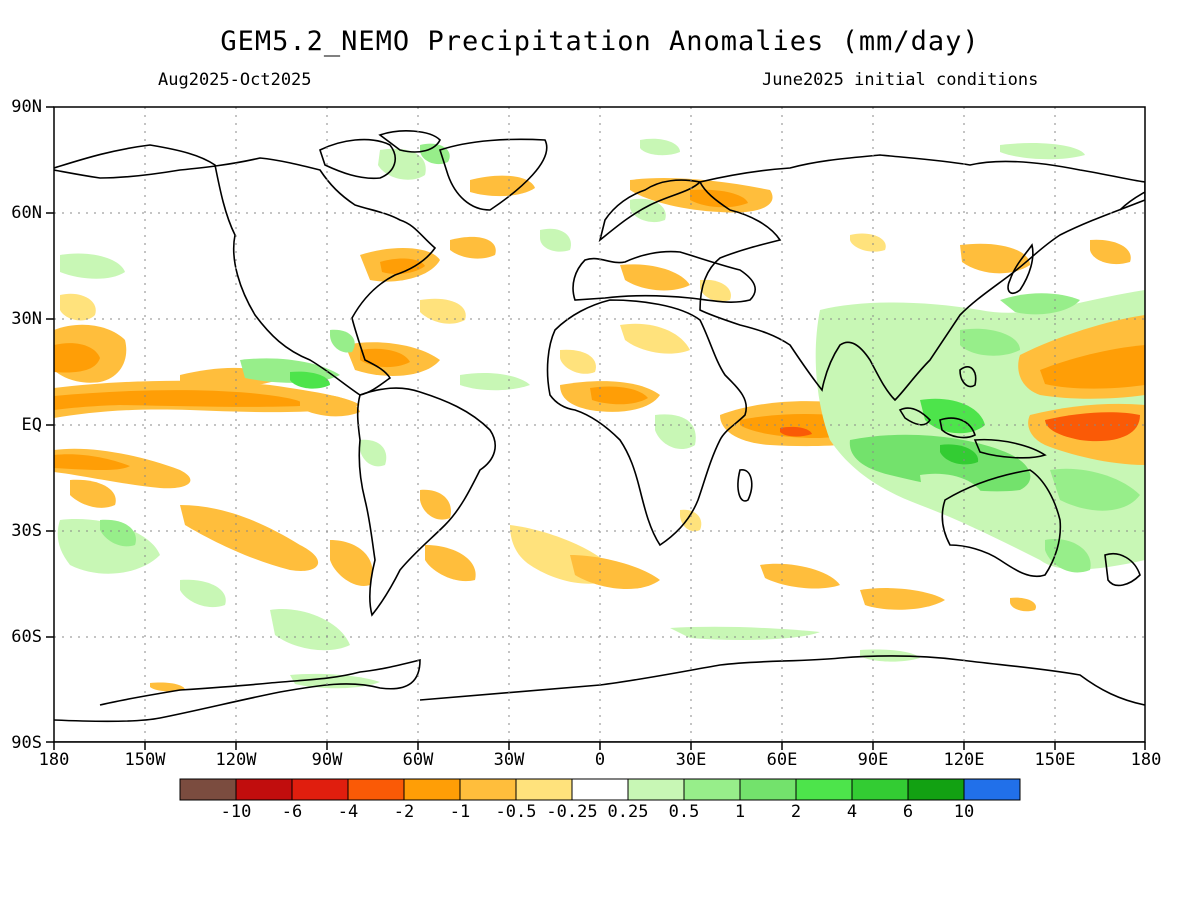 The height and width of the screenshot is (900, 1200). I want to click on colorbar-tick-label: -10, so click(236, 812).